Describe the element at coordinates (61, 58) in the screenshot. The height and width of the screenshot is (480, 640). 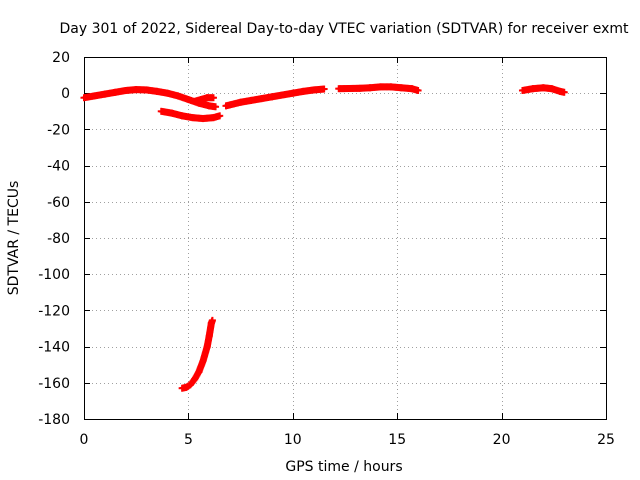
I see `y-tick-label: 20` at that location.